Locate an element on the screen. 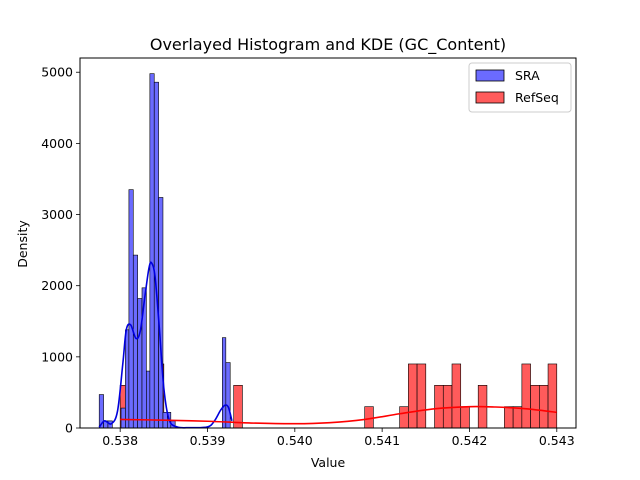 The width and height of the screenshot is (640, 480). legend-swatch-refseq is located at coordinates (490, 97).